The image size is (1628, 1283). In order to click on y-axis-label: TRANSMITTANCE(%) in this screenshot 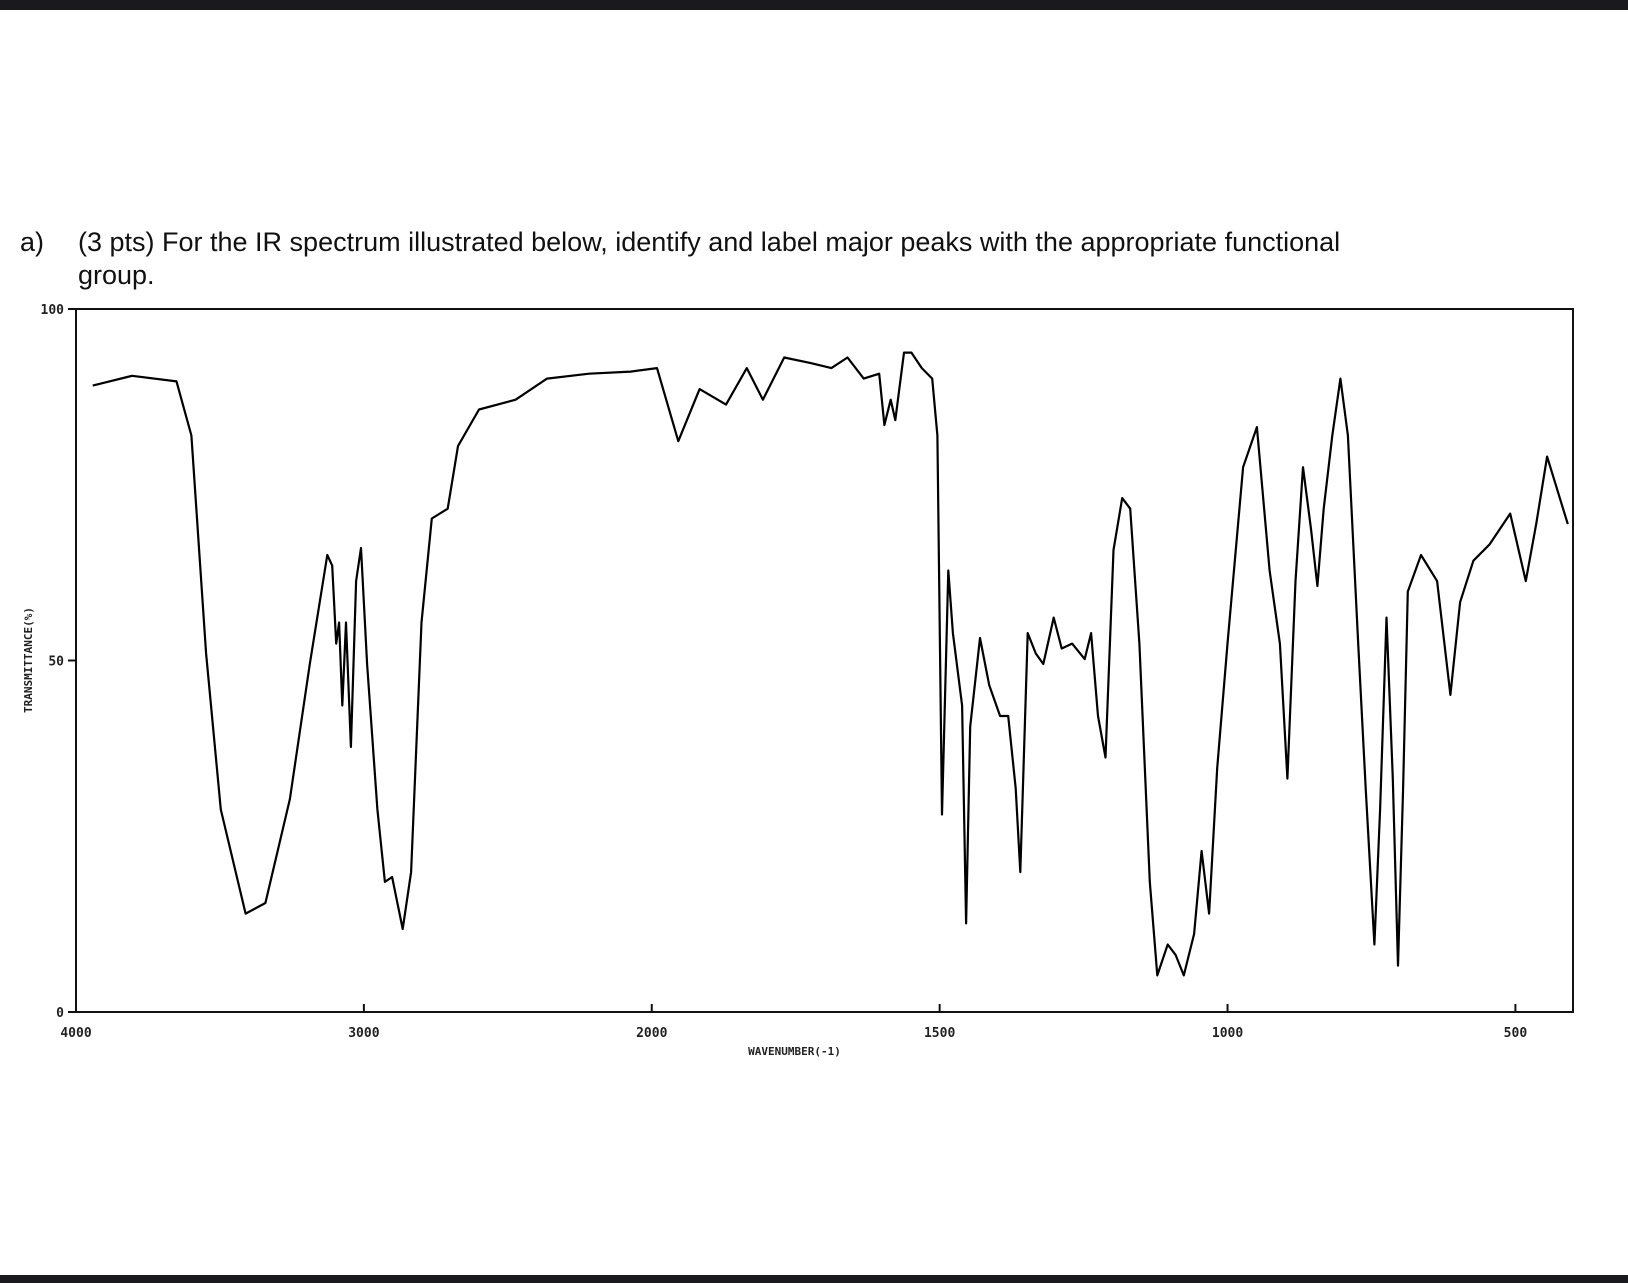, I will do `click(28, 660)`.